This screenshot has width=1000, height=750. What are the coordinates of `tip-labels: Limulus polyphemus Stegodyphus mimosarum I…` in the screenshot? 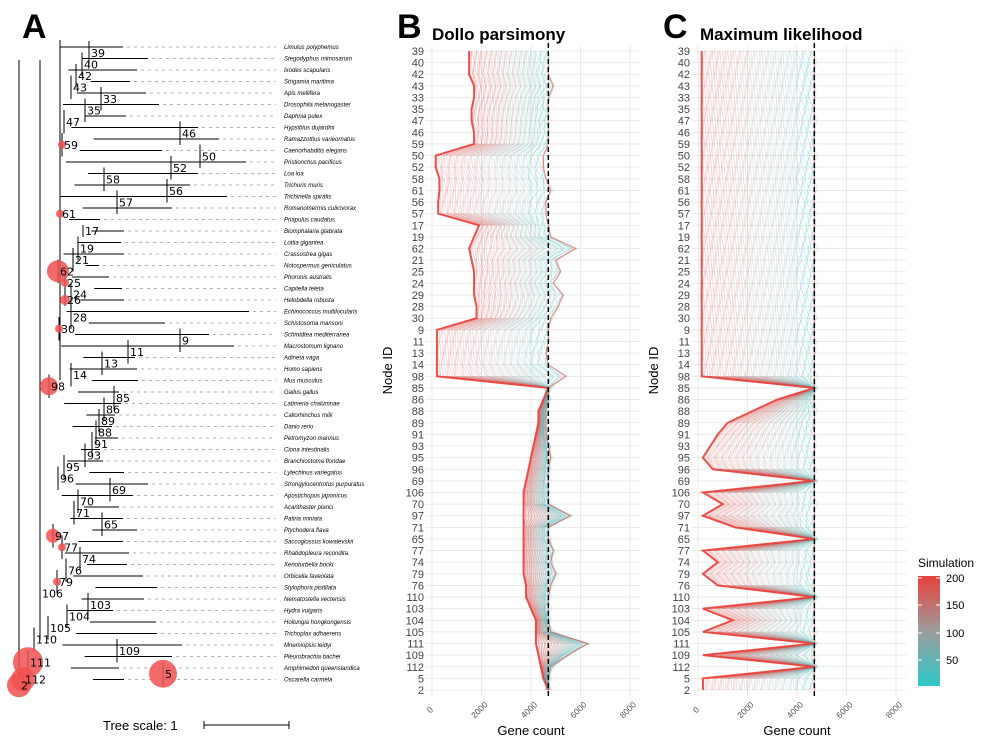 It's located at (323, 364).